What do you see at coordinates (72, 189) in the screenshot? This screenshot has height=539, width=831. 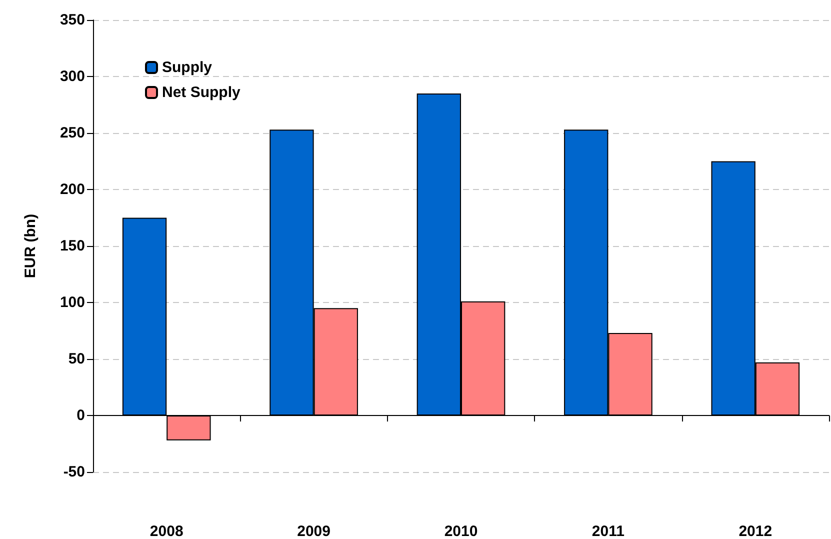 I see `y-tick-label: 200` at bounding box center [72, 189].